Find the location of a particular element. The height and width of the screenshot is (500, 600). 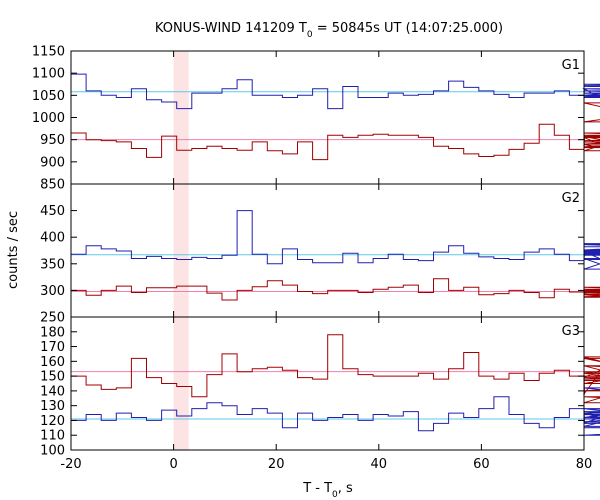

red-histogram-G2 is located at coordinates (335, 289).